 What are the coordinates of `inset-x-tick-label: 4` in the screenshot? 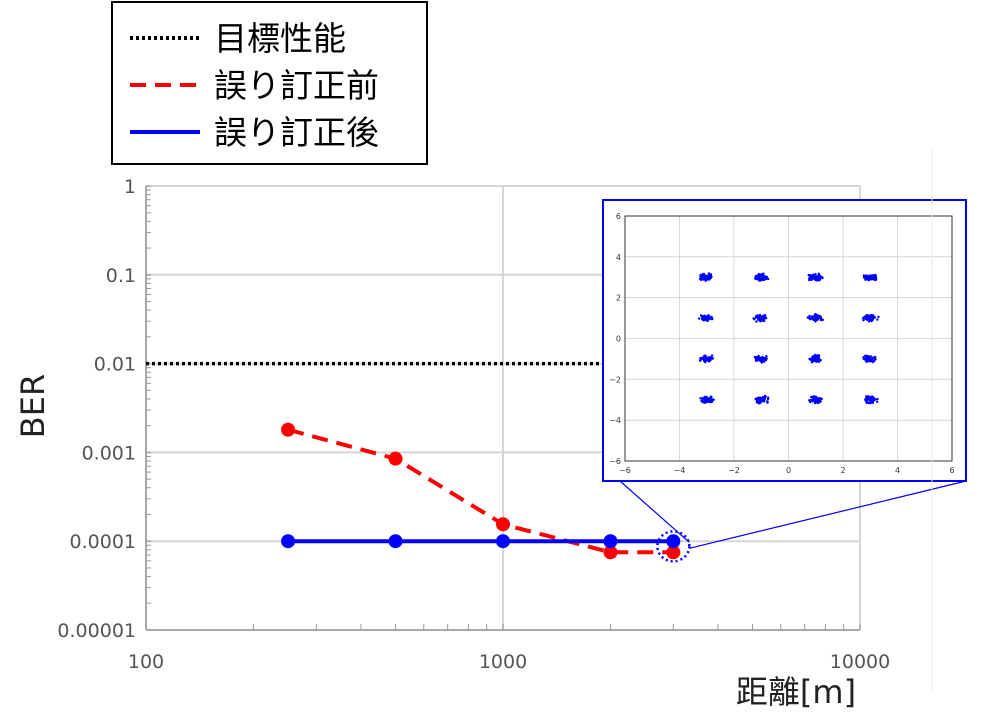 It's located at (897, 470).